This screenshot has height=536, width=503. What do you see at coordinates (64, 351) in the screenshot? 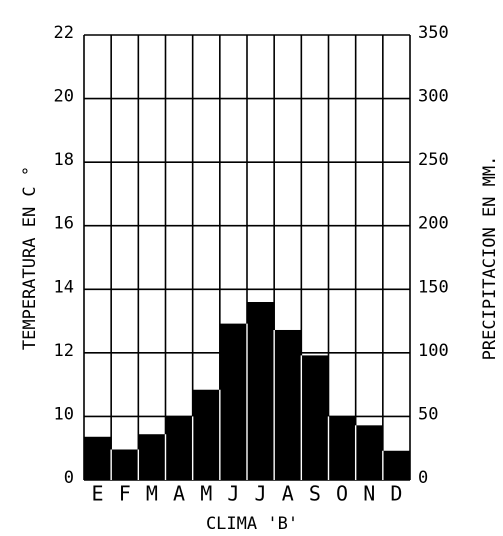
I see `y-tick-label: 12` at bounding box center [64, 351].